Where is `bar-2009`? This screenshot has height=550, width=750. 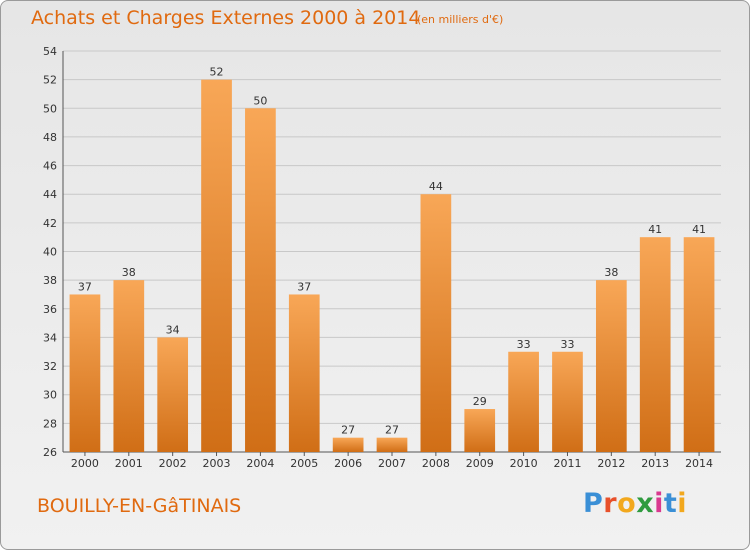 bar-2009 is located at coordinates (480, 430).